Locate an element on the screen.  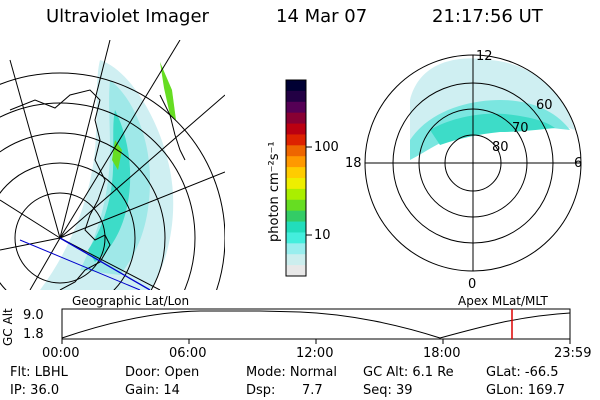
mlt-label-0: 0 is located at coordinates (472, 284).